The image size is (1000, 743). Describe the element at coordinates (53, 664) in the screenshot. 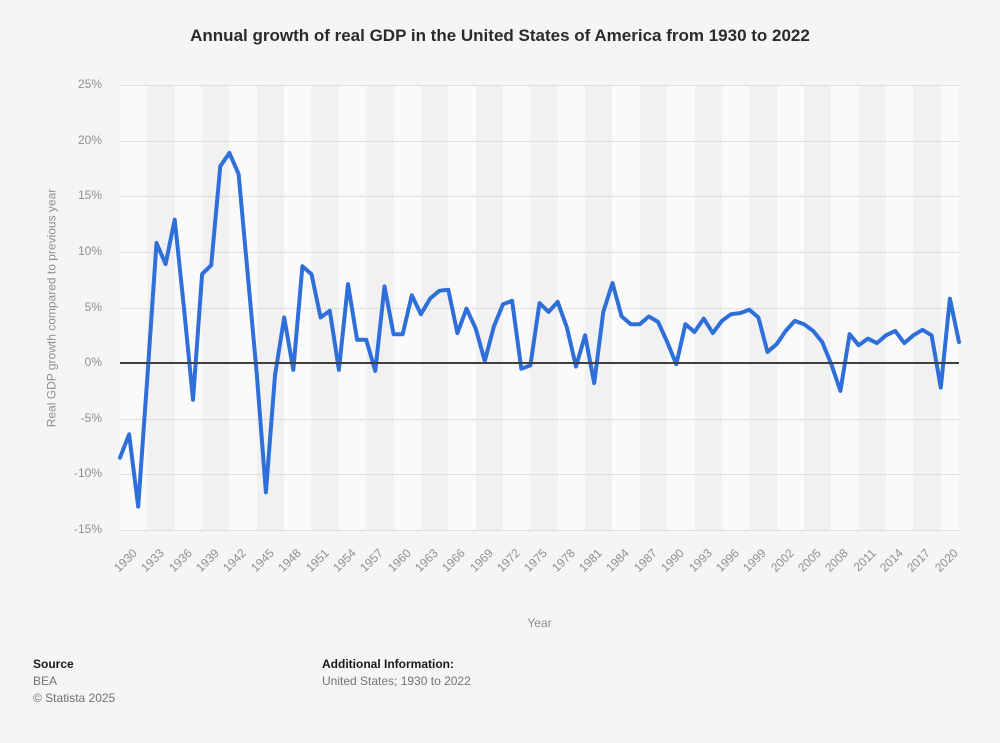

I see `source-label: Source` at that location.